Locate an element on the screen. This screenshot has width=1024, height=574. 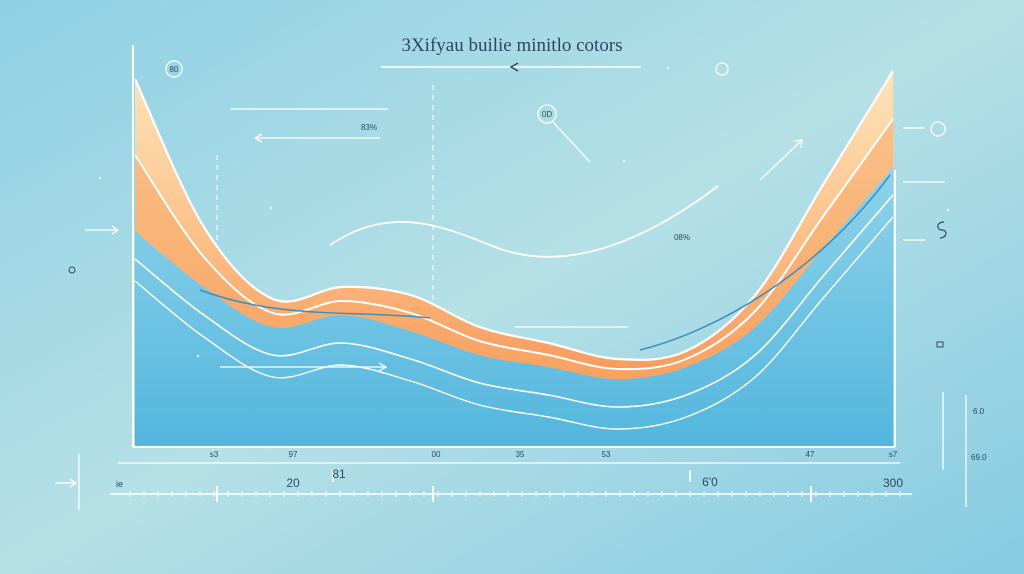
axis-number-label: 6'0 is located at coordinates (710, 482).